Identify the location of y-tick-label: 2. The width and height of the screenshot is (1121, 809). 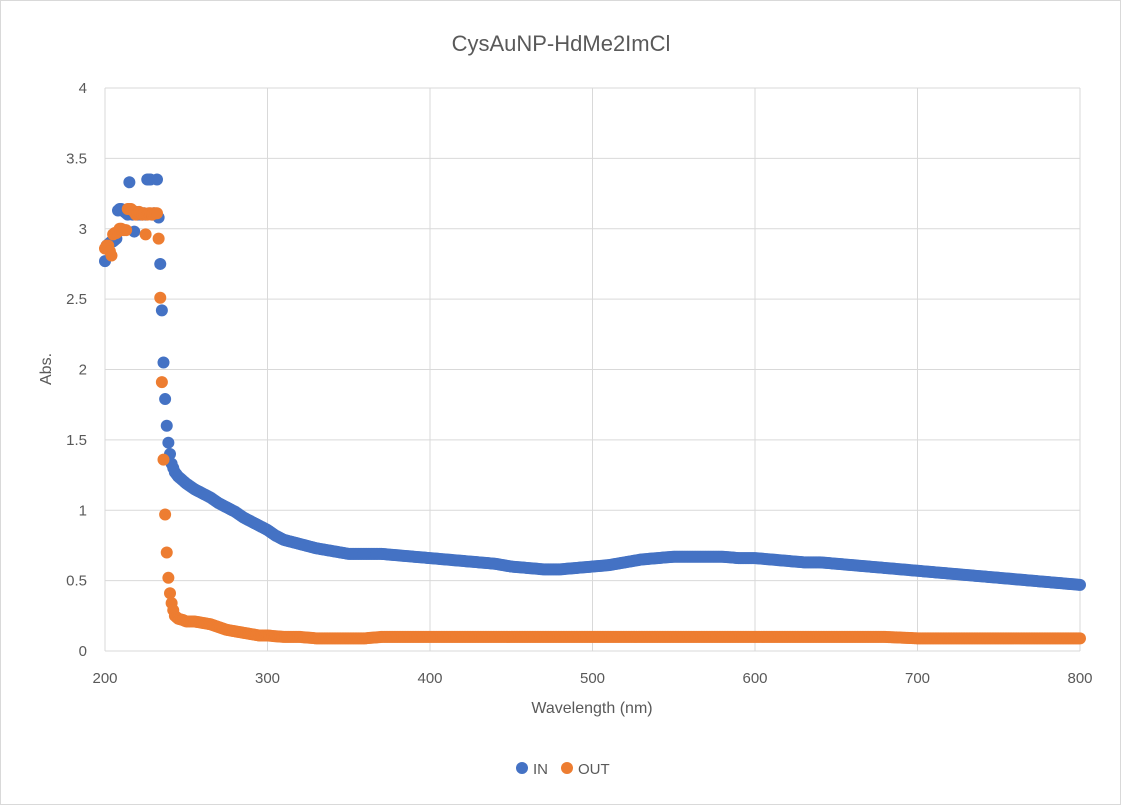
(83, 370).